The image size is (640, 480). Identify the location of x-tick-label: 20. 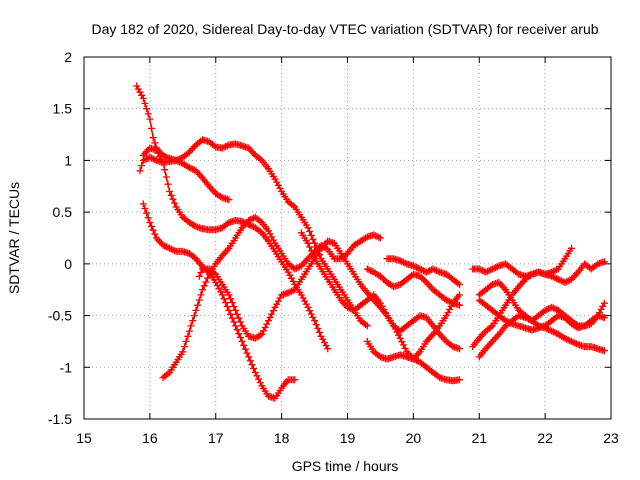
(414, 438).